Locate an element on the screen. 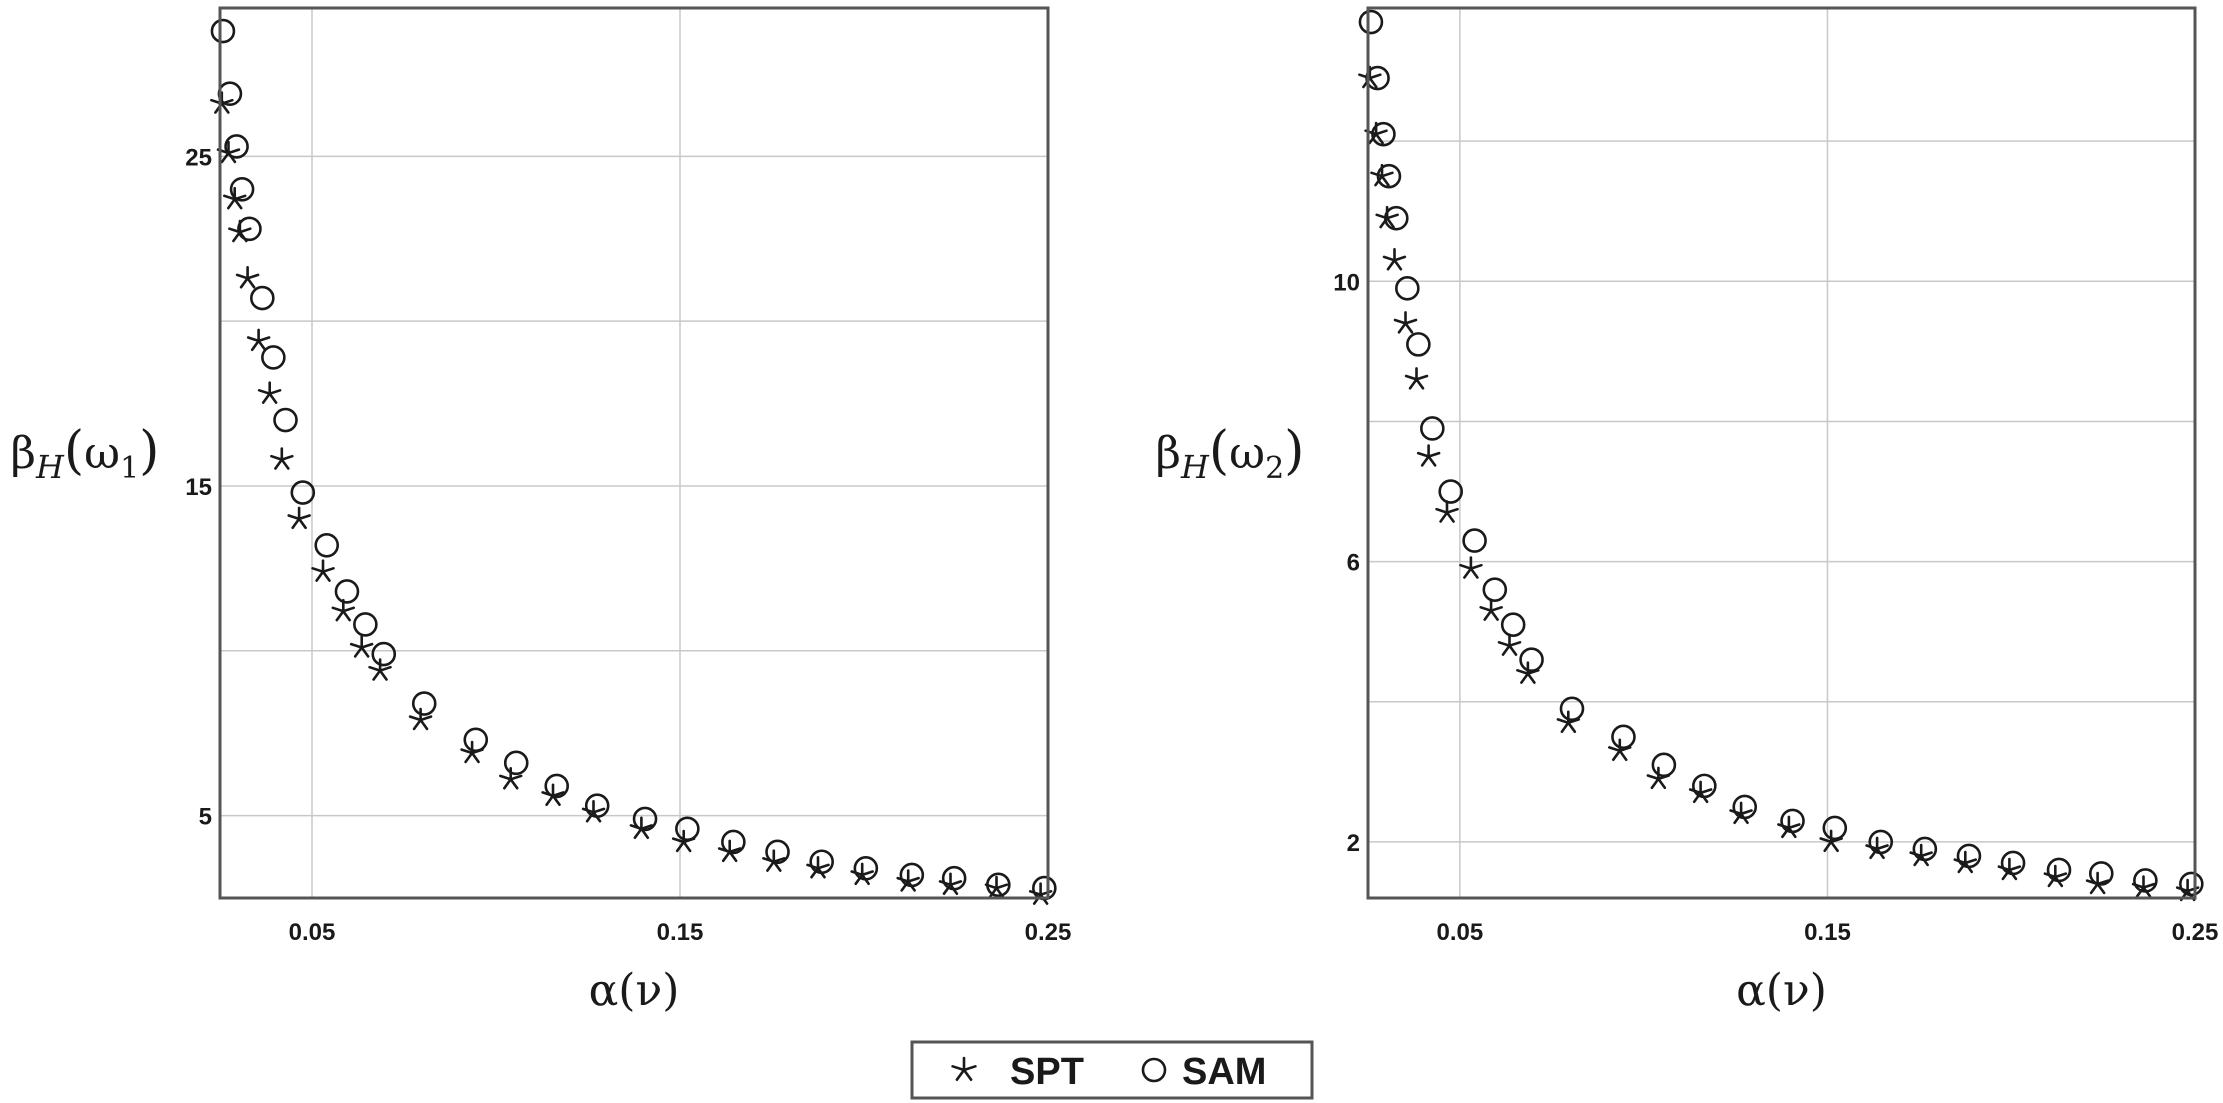 The height and width of the screenshot is (1103, 2223). x-axis-label-left: α(ν) is located at coordinates (634, 990).